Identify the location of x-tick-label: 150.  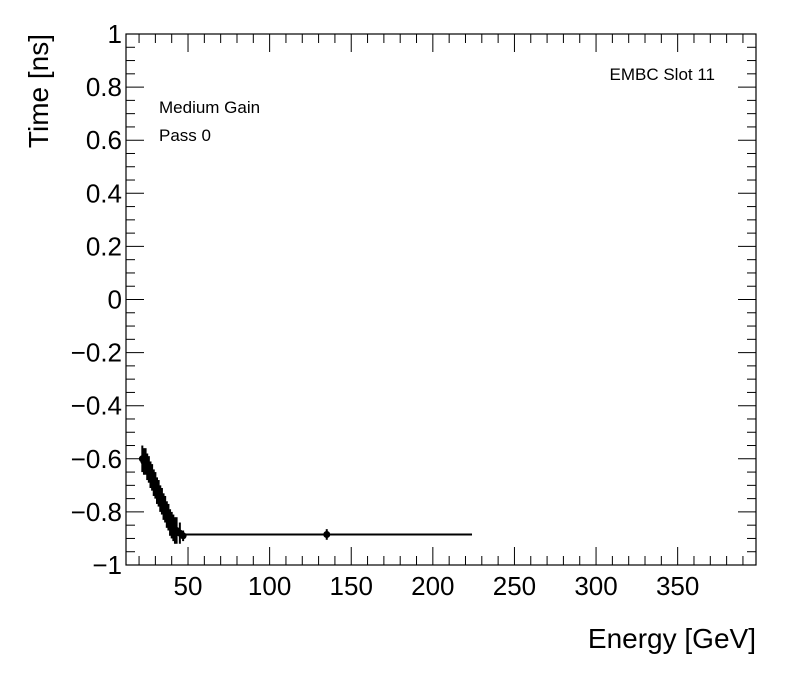
(351, 586).